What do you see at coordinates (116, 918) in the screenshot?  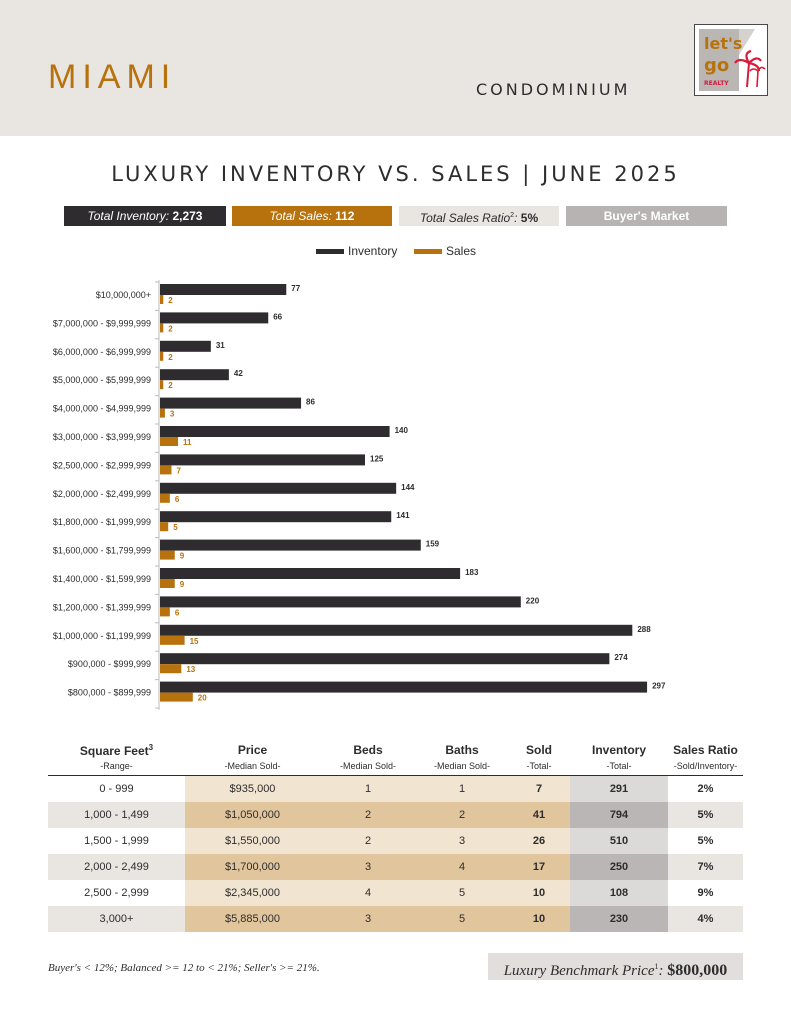 I see `table-cell: 3,000+` at bounding box center [116, 918].